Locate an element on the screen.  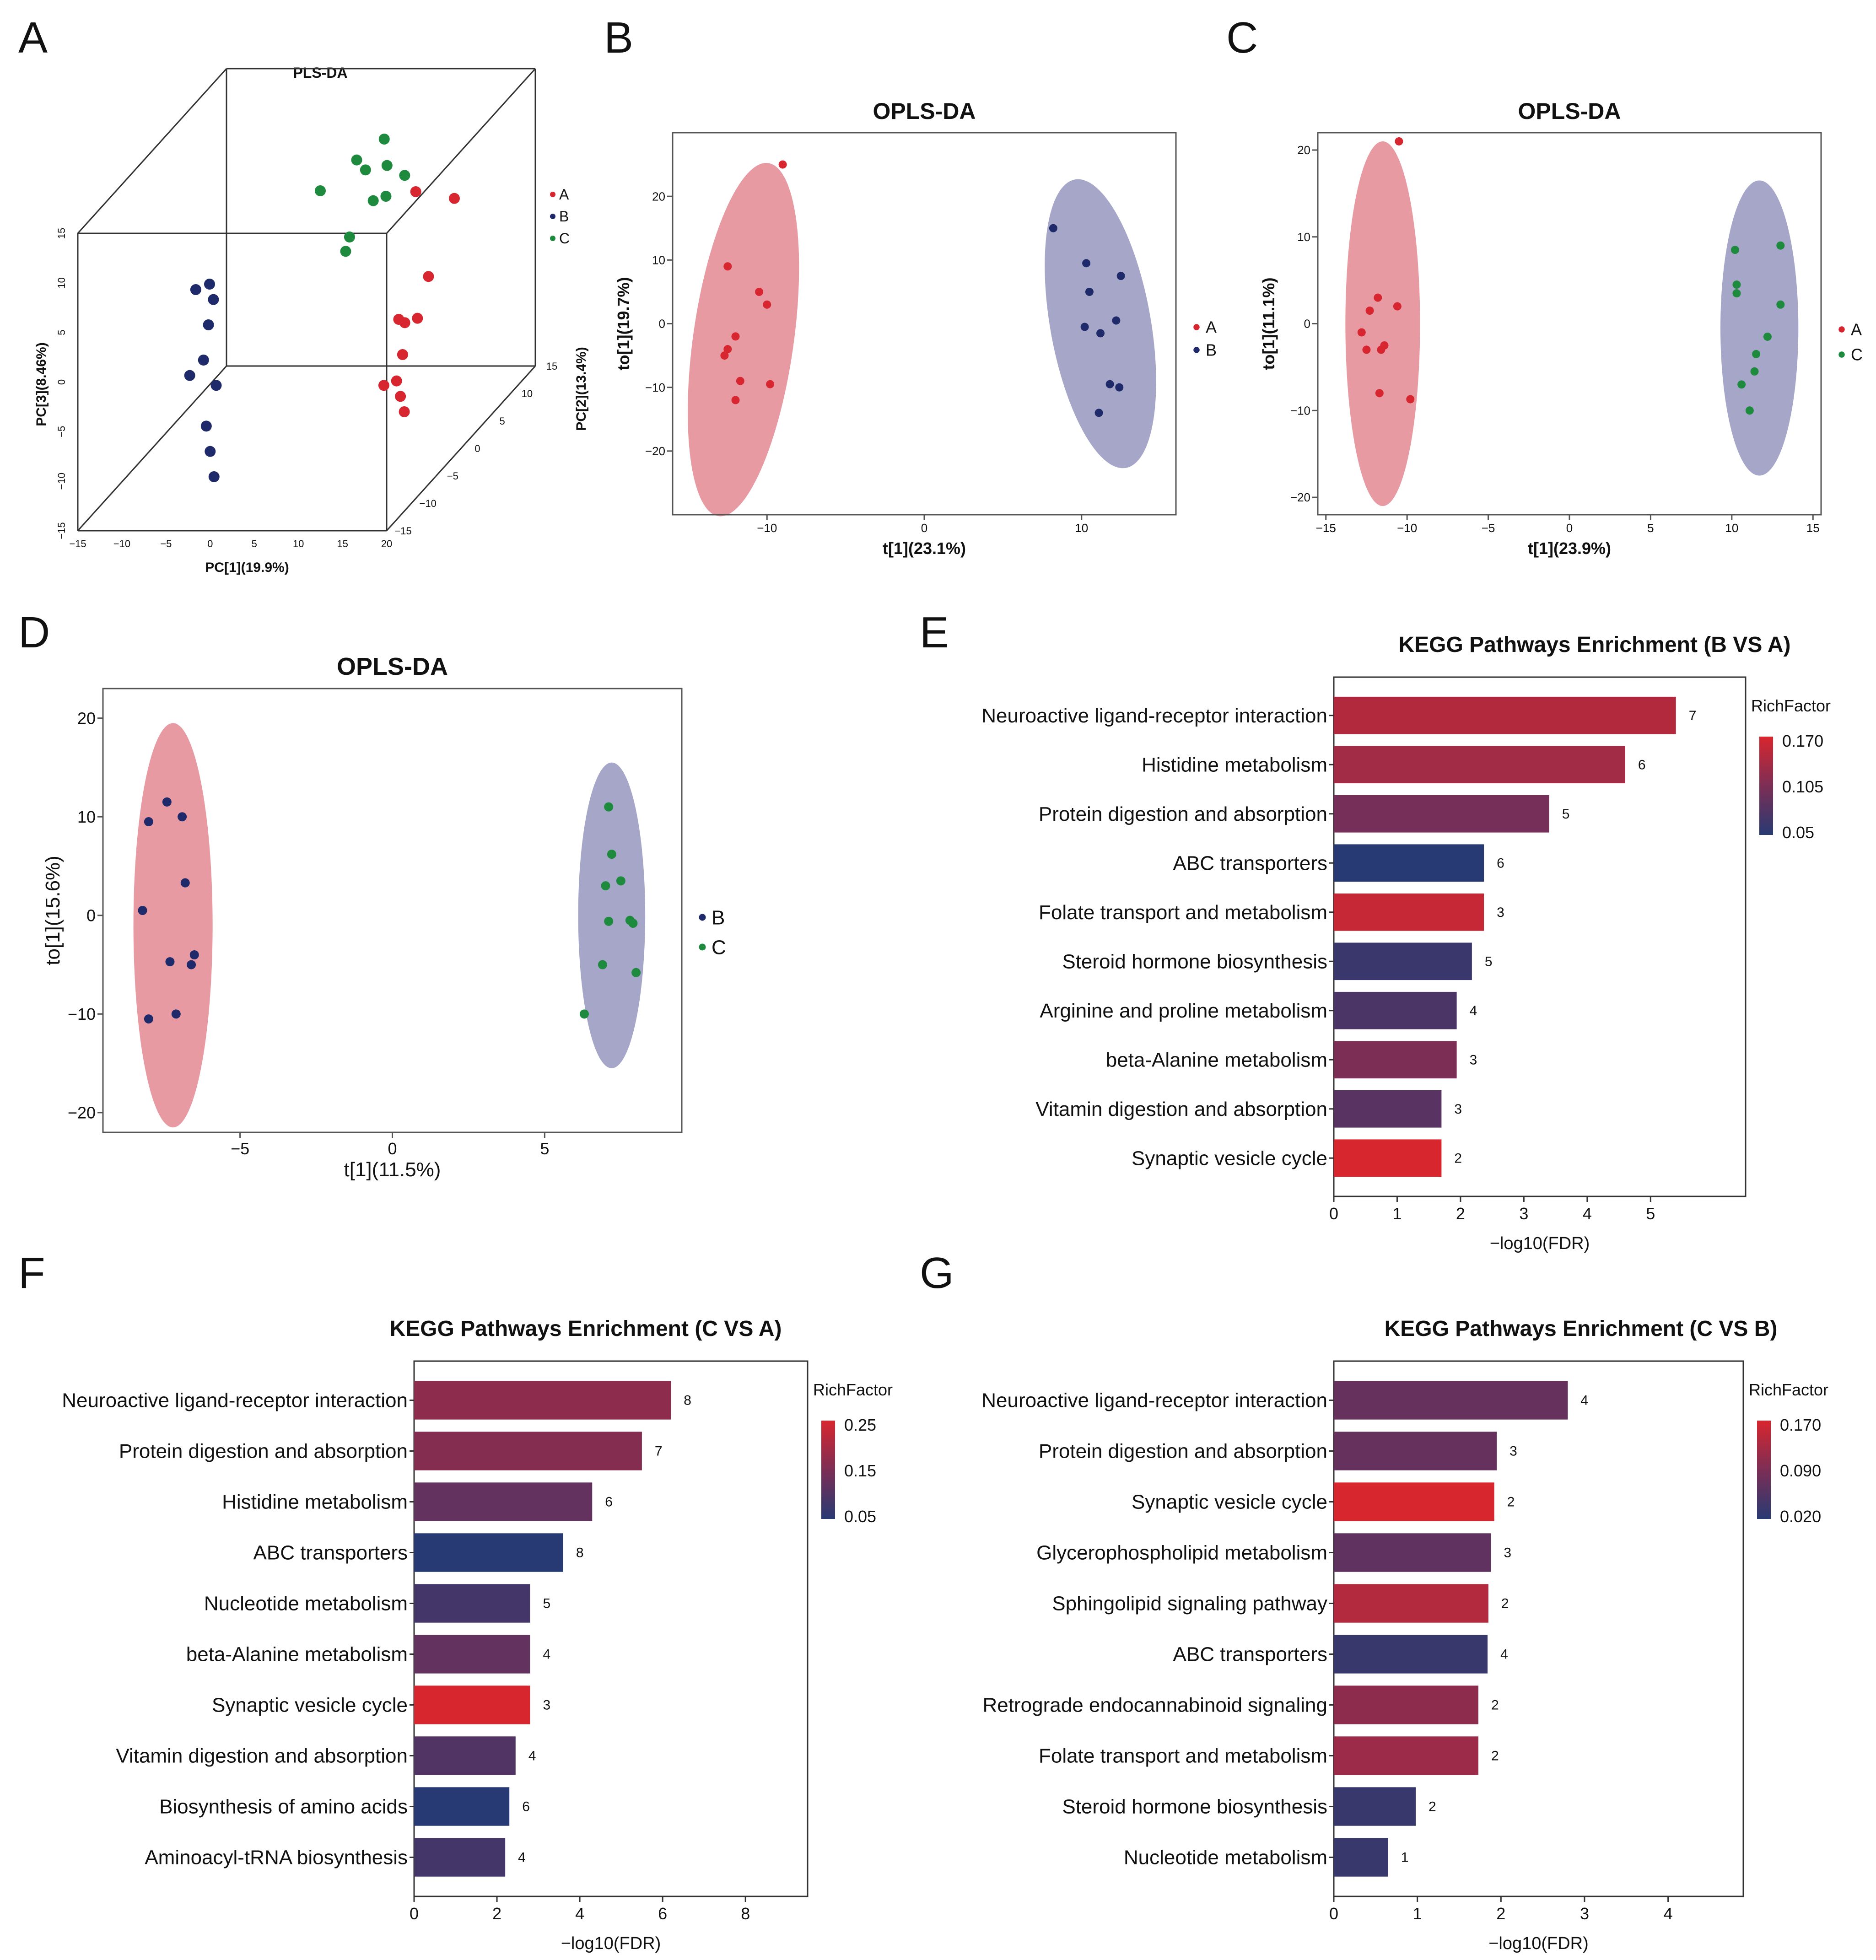
colorbar-tick-label: 0.05 is located at coordinates (860, 1516).